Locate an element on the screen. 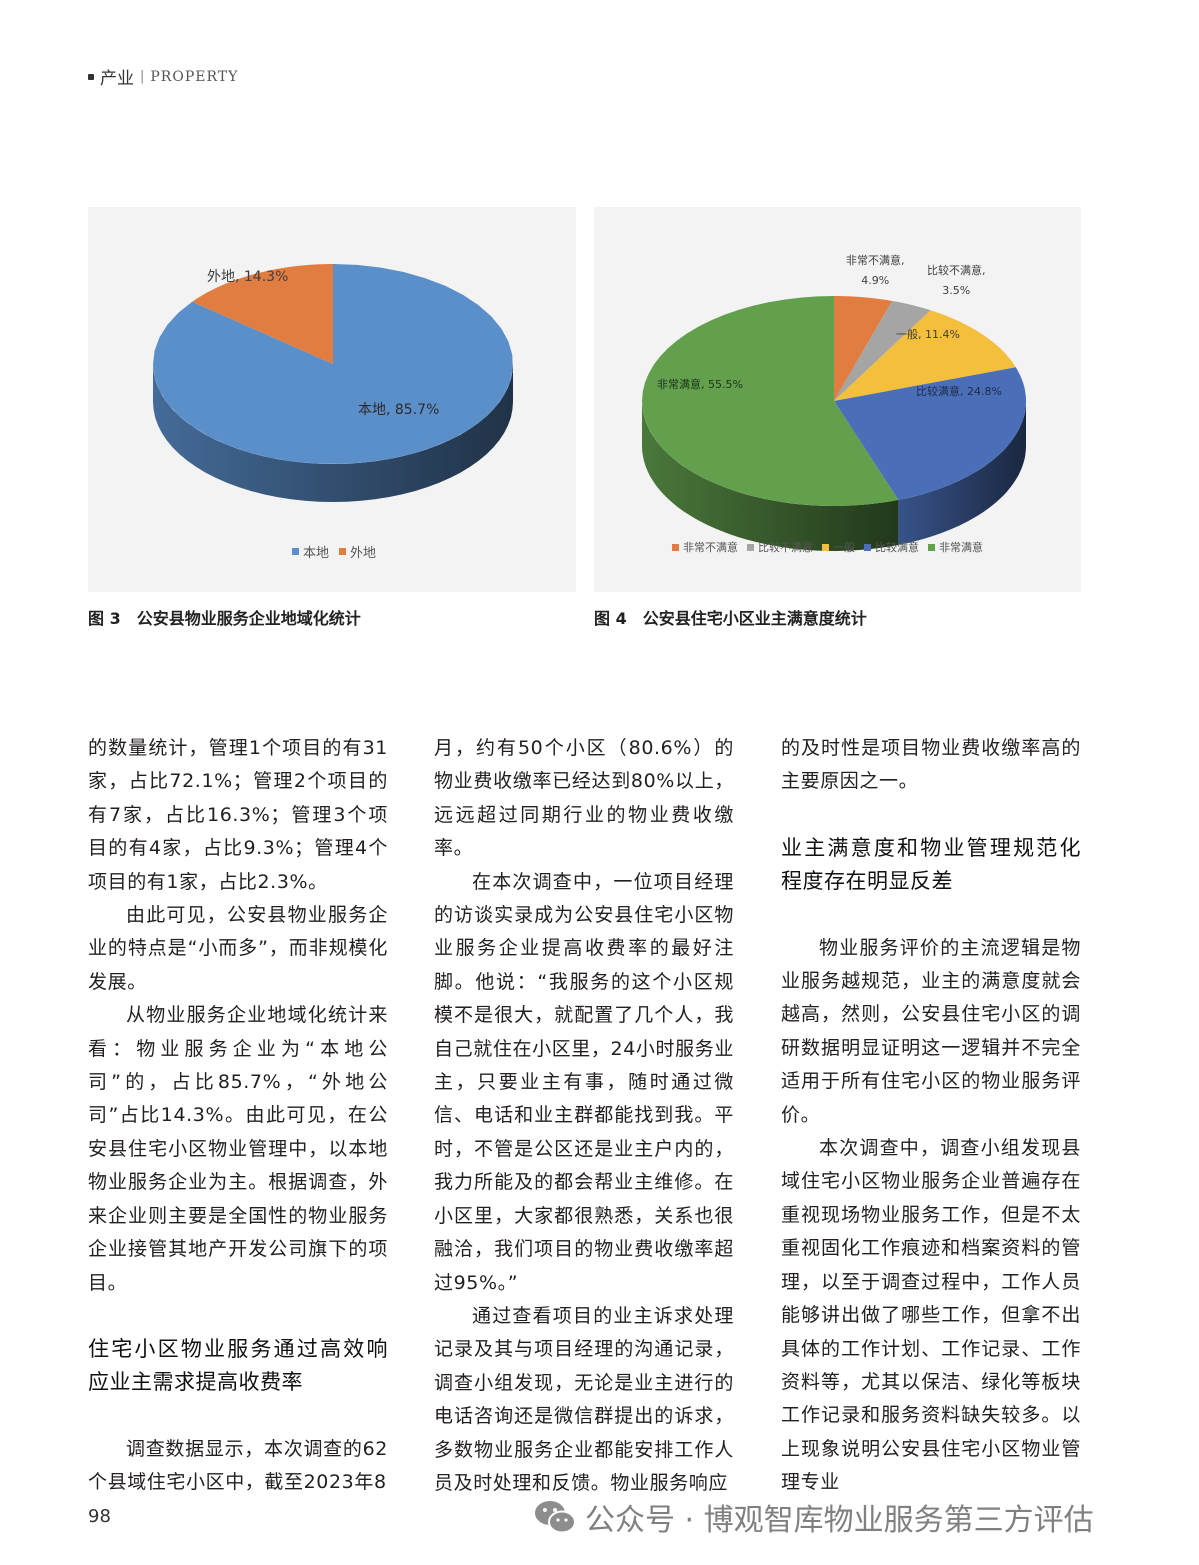 The width and height of the screenshot is (1199, 1565). data-label-bendi: 本地, 85.7% is located at coordinates (399, 410).